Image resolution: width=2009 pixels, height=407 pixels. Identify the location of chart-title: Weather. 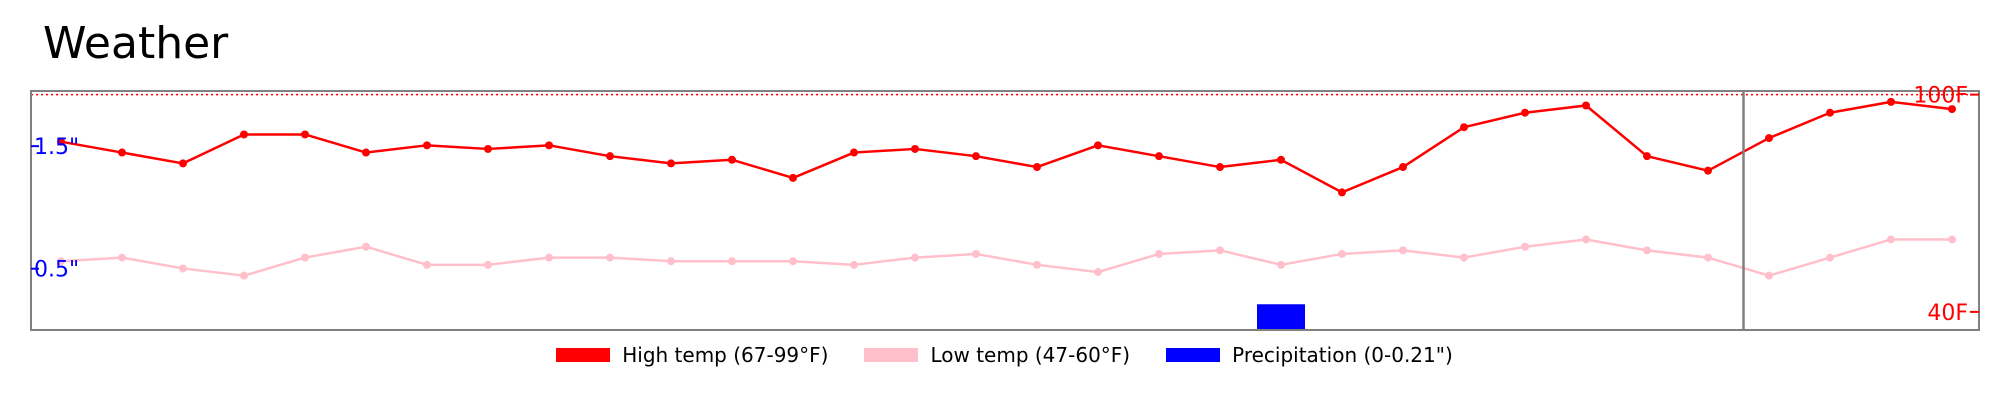
(136, 43).